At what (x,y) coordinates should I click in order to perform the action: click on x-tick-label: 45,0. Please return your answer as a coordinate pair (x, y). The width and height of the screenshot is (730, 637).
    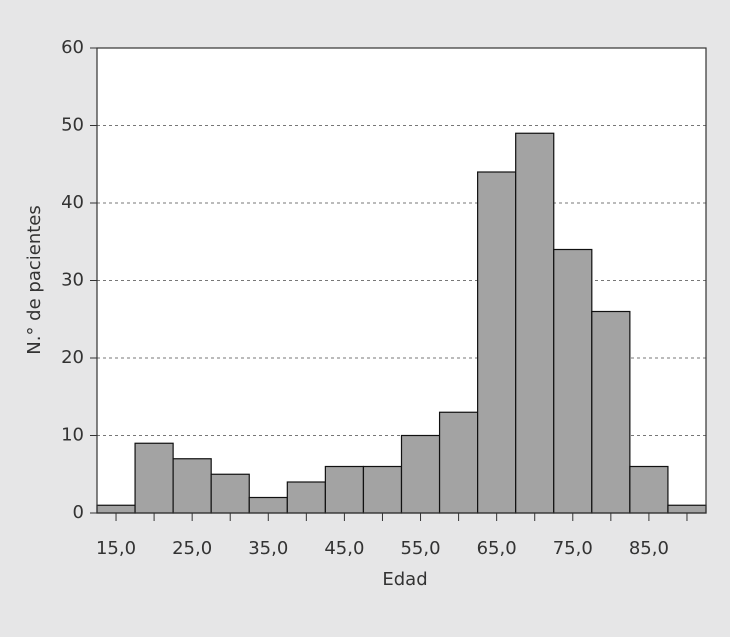
    Looking at the image, I should click on (344, 548).